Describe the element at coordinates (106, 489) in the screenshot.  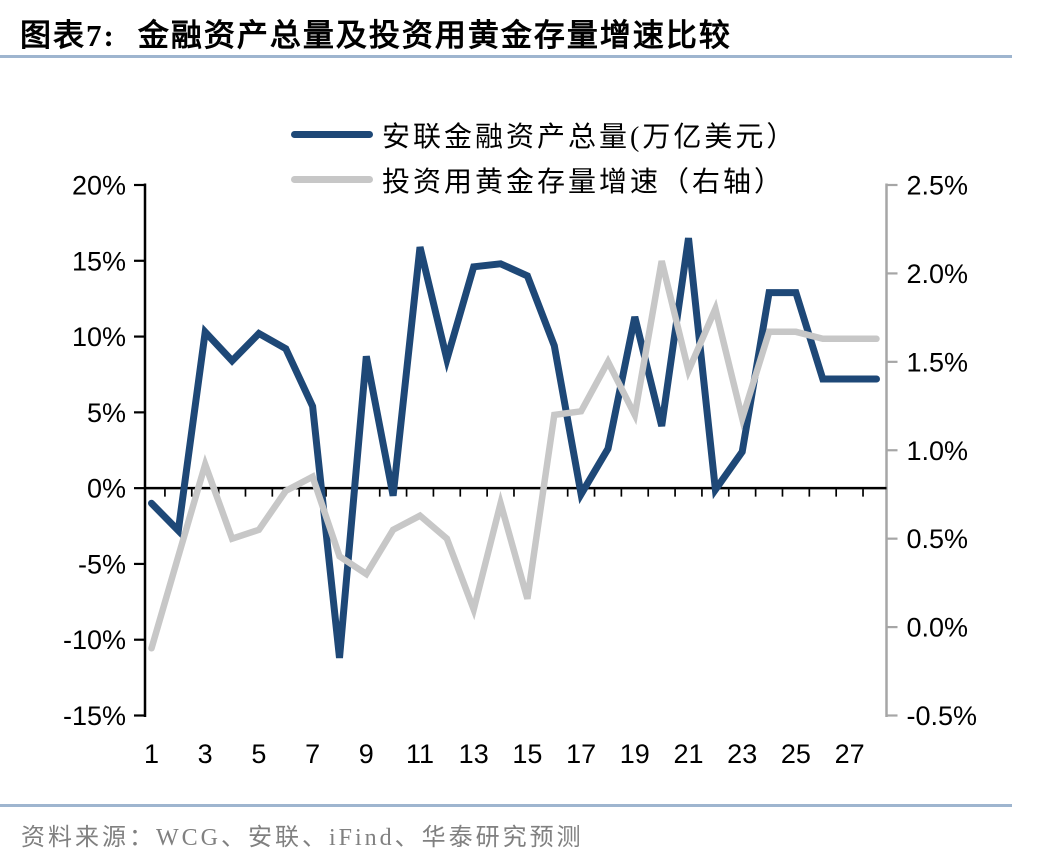
I see `left-axis-tick-label: 0%` at that location.